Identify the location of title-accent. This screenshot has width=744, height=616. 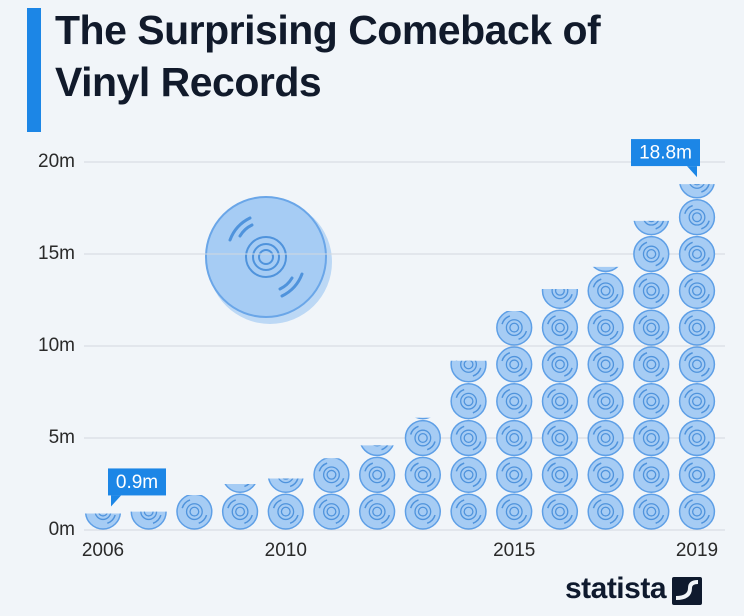
(34, 70).